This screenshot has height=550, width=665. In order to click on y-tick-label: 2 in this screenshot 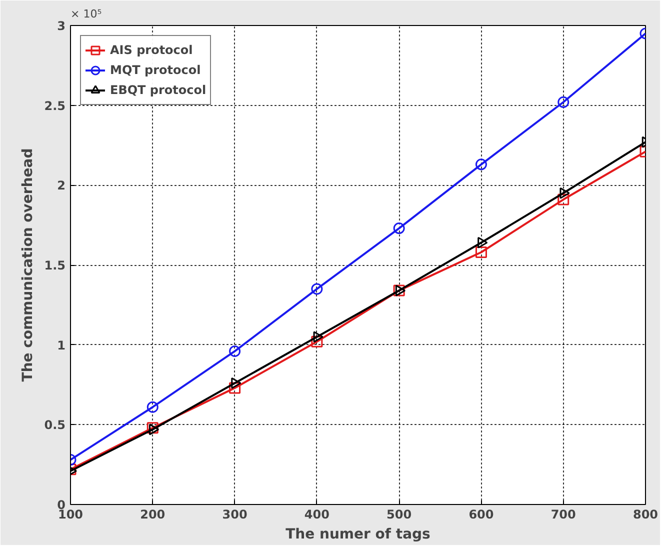, I will do `click(61, 185)`.